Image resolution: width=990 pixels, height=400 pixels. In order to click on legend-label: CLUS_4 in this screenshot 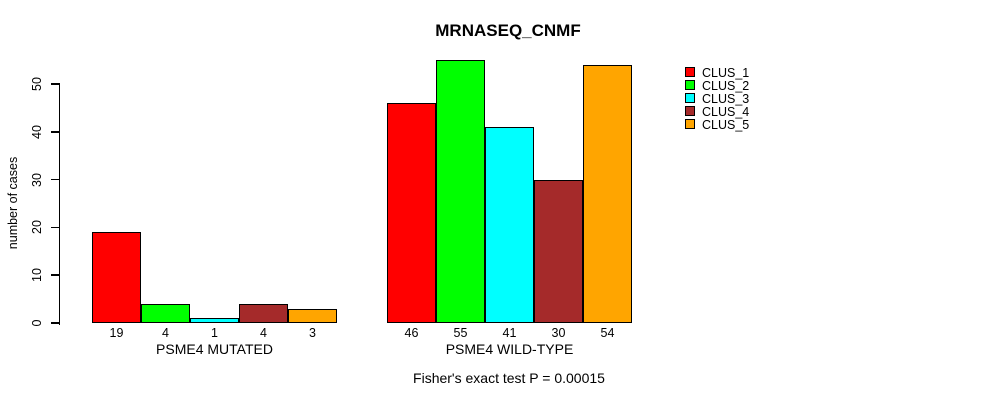, I will do `click(726, 111)`.